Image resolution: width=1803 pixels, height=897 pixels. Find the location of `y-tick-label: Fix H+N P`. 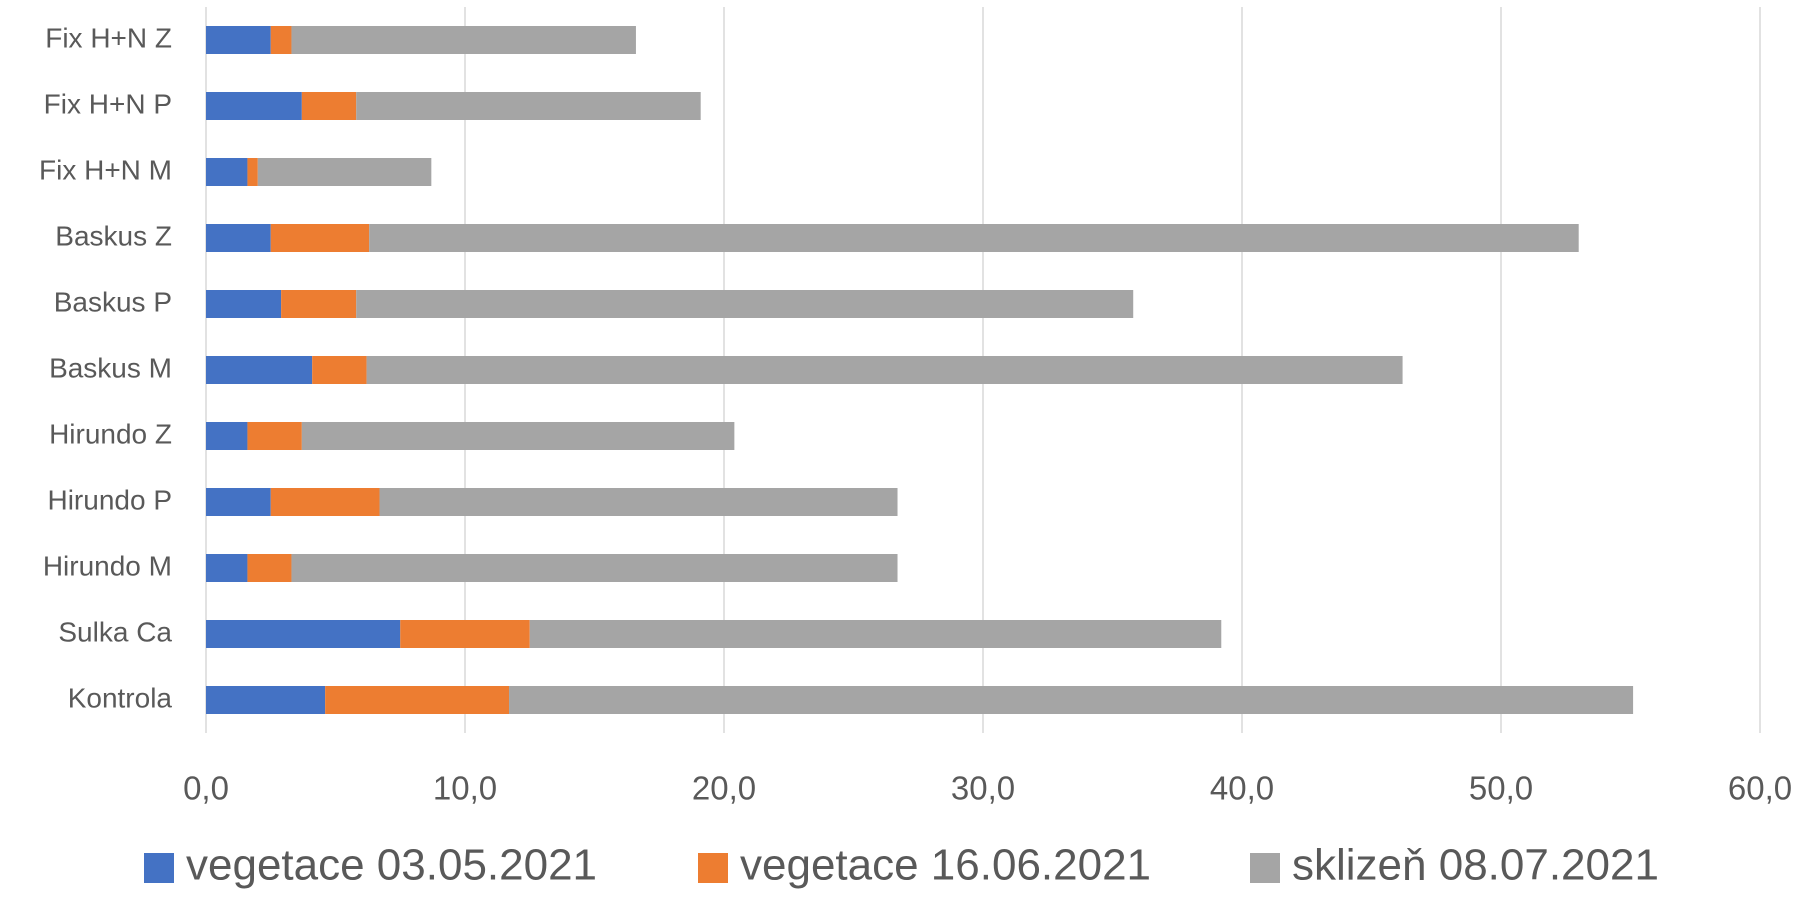

y-tick-label: Fix H+N P is located at coordinates (108, 103).